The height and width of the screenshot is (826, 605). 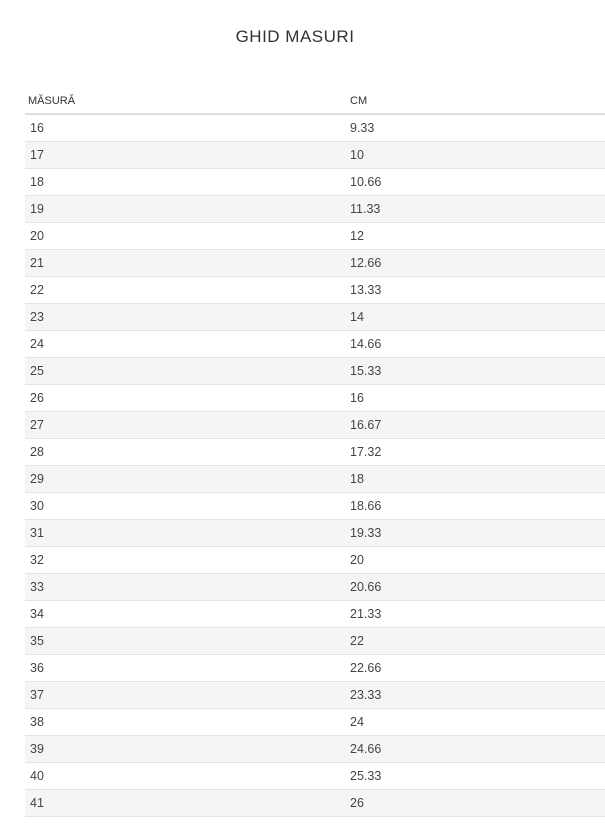 I want to click on table-row: 33 20.66, so click(x=315, y=587).